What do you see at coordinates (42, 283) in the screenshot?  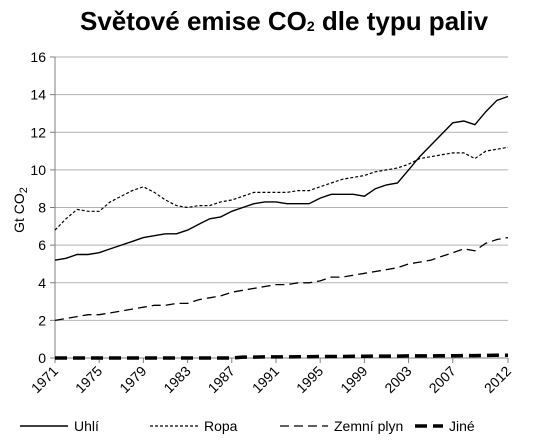 I see `y-tick-label: 4` at bounding box center [42, 283].